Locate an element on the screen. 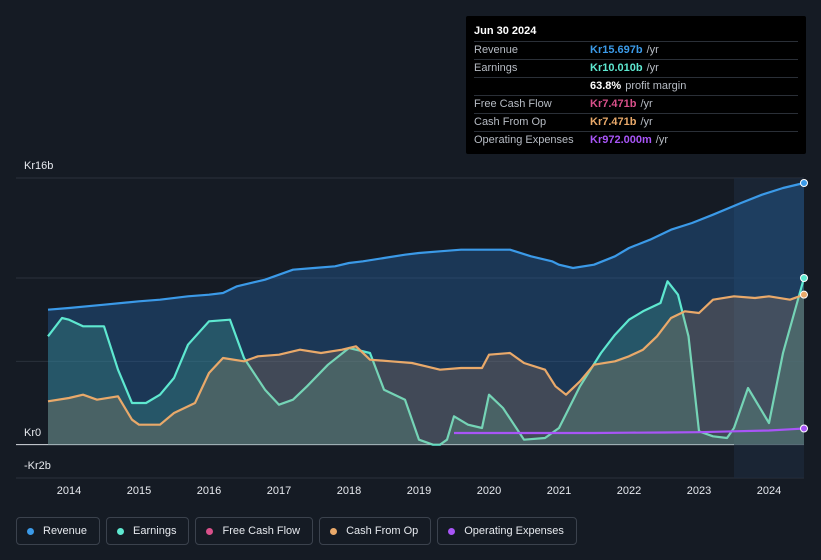 This screenshot has height=560, width=821. legend-item-label: Cash From Op is located at coordinates (382, 531).